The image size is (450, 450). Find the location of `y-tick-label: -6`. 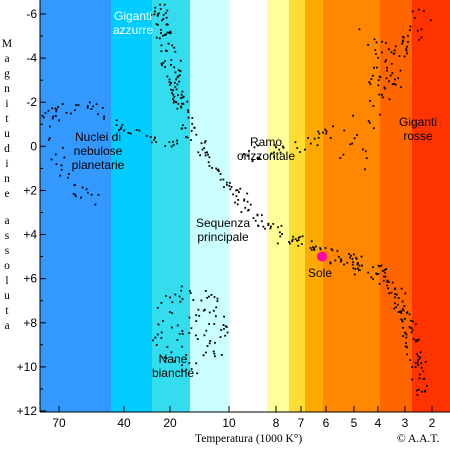

y-tick-label: -6 is located at coordinates (31, 14).